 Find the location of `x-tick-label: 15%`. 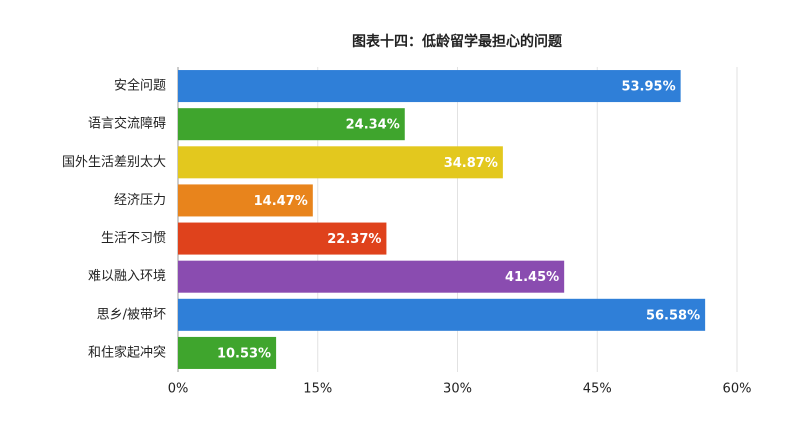

x-tick-label: 15% is located at coordinates (317, 389).